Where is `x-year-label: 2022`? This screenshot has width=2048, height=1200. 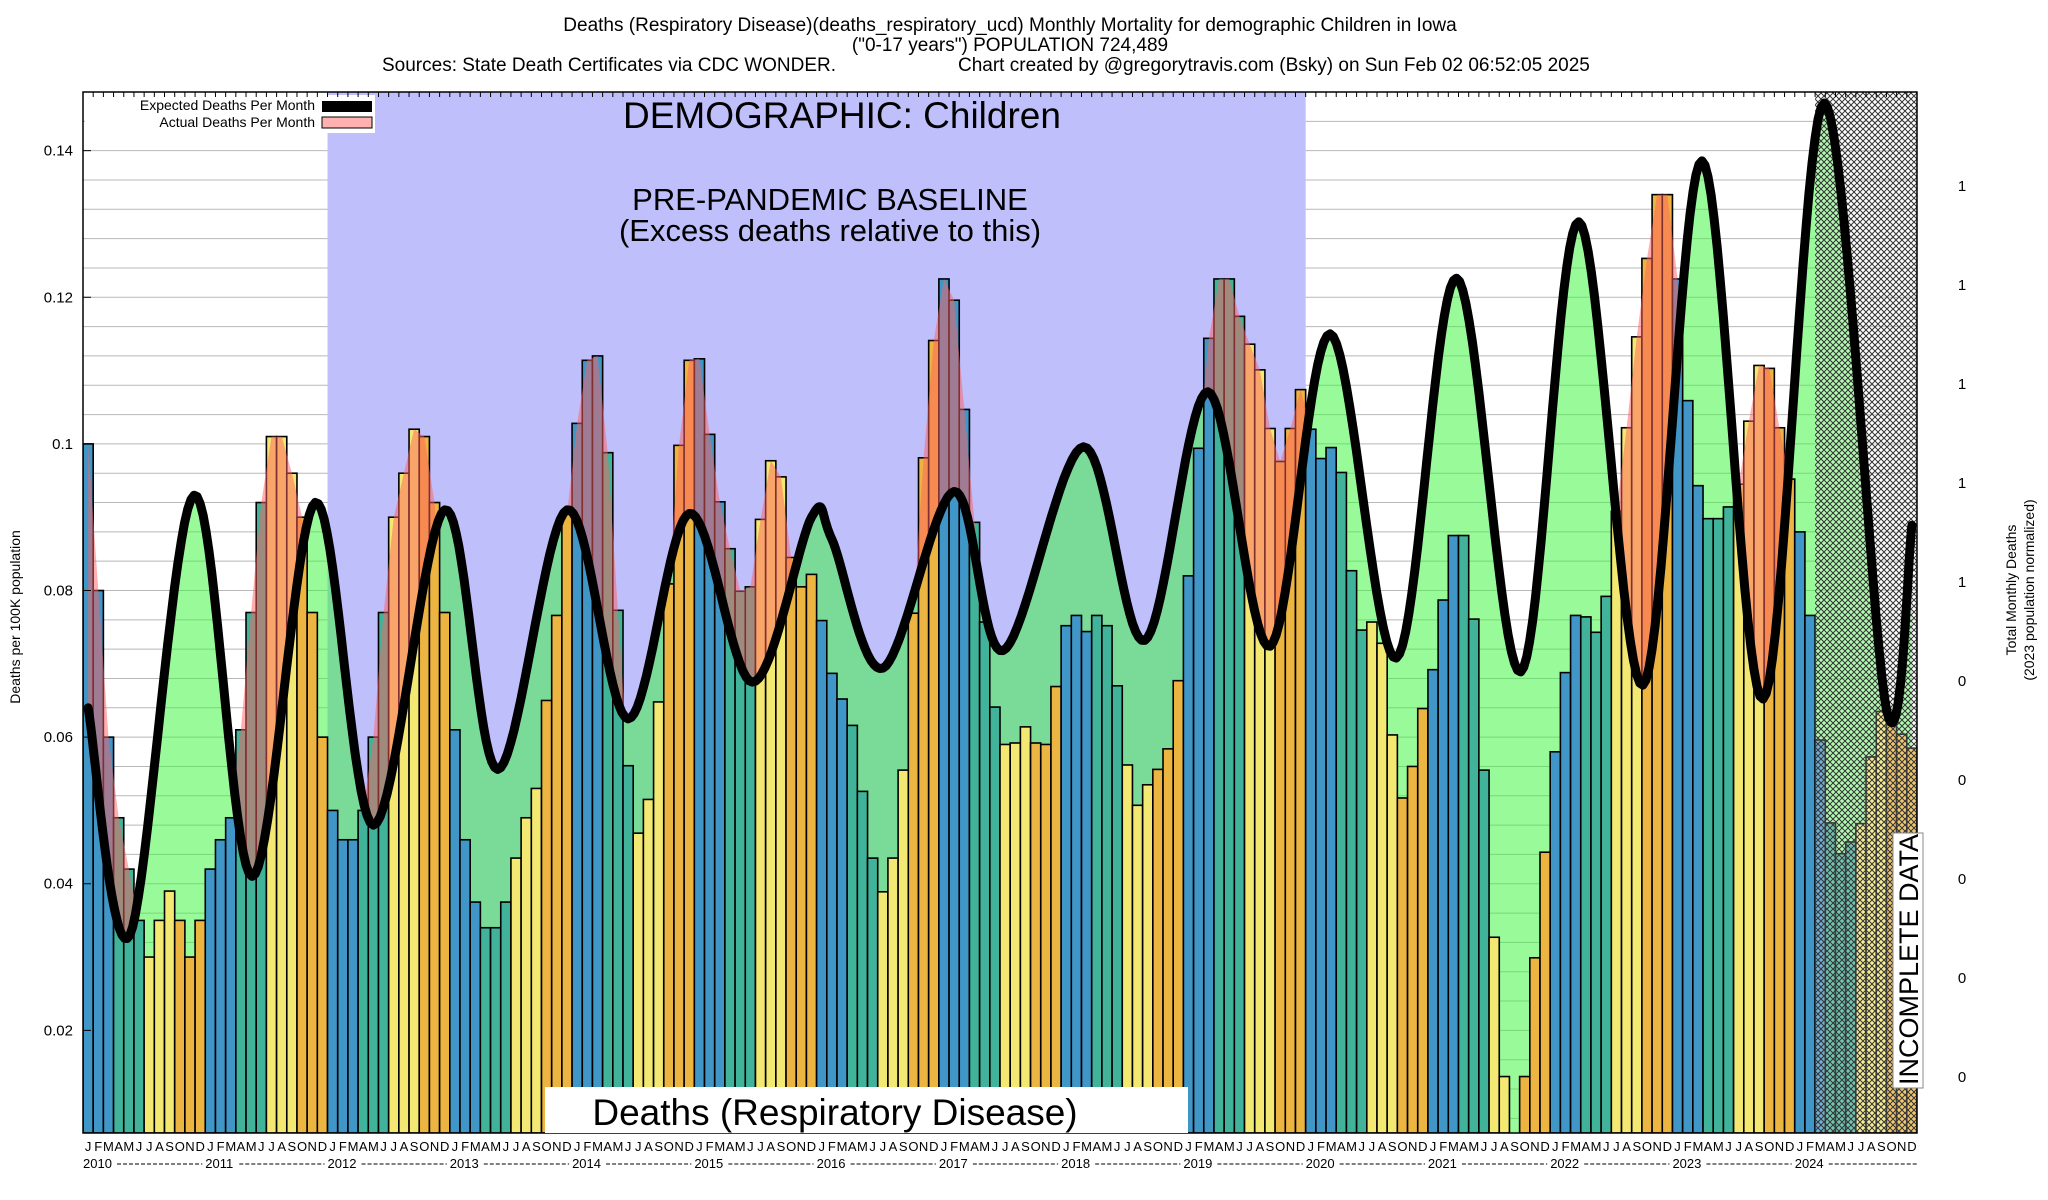
x-year-label: 2022 is located at coordinates (1564, 1163).